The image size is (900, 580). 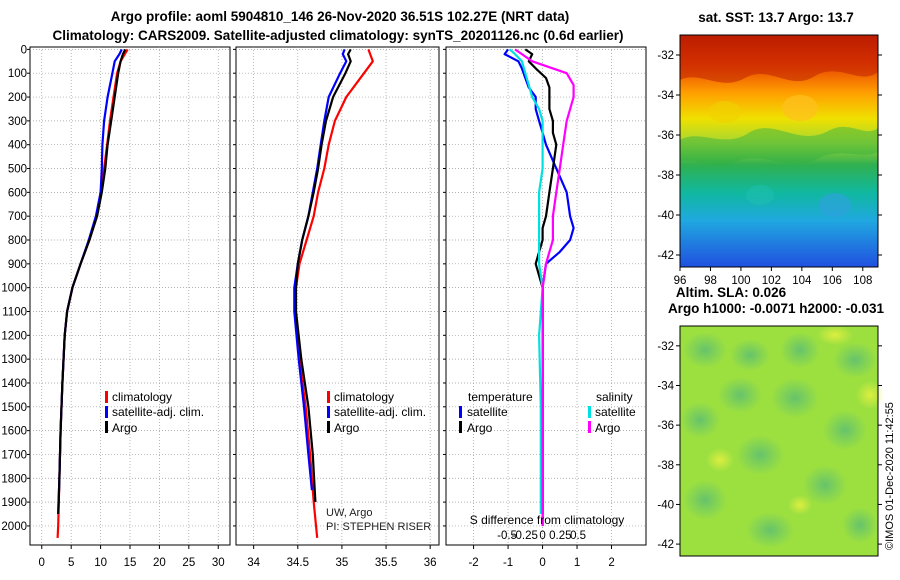 I want to click on salinity-diff-tick-label: 0.5, so click(x=578, y=536).